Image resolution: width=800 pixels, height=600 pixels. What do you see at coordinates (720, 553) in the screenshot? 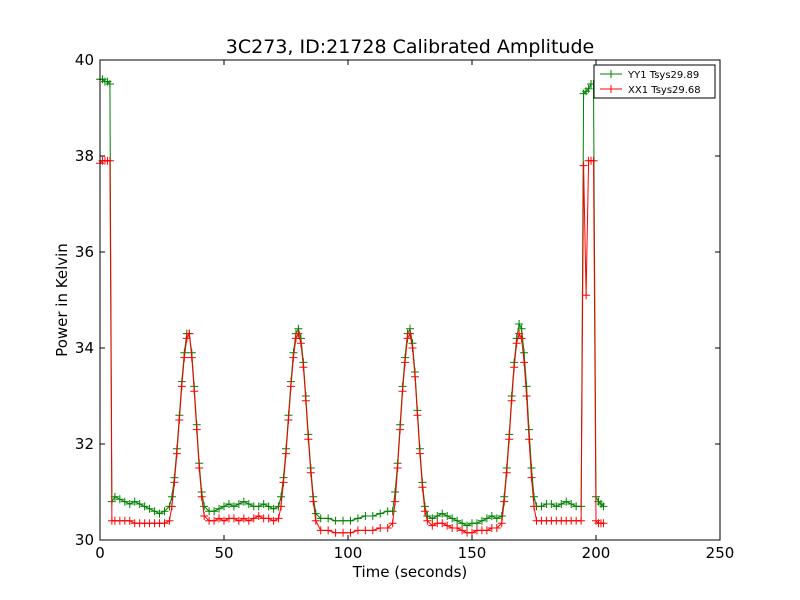
I see `x-tick-label: 250` at bounding box center [720, 553].